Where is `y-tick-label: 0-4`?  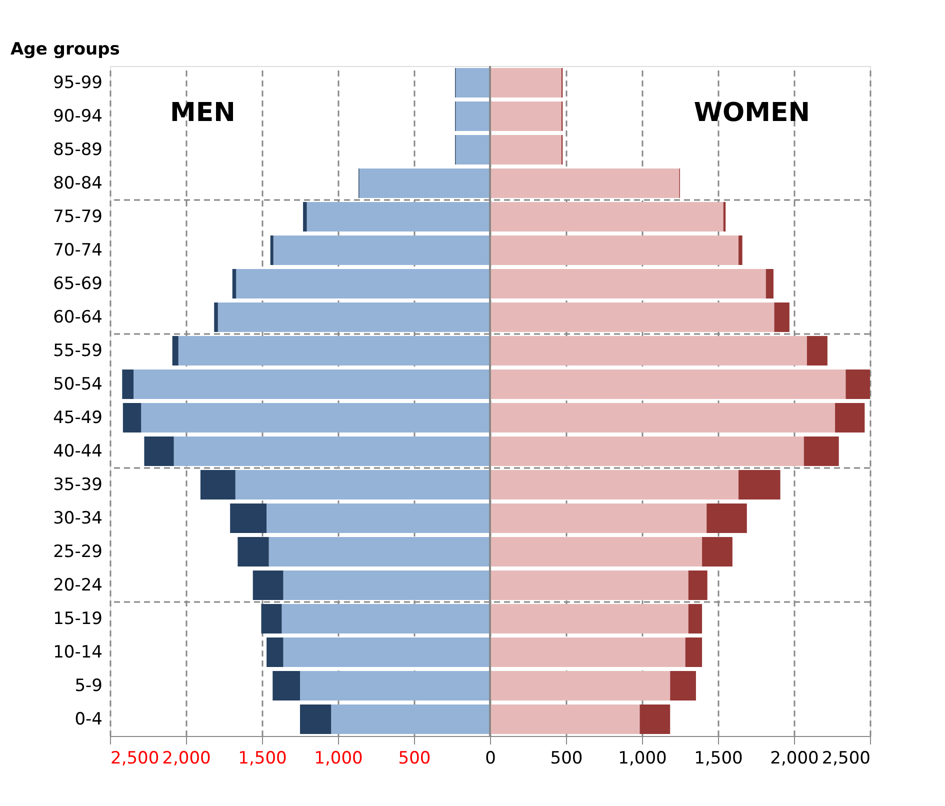 y-tick-label: 0-4 is located at coordinates (88, 719).